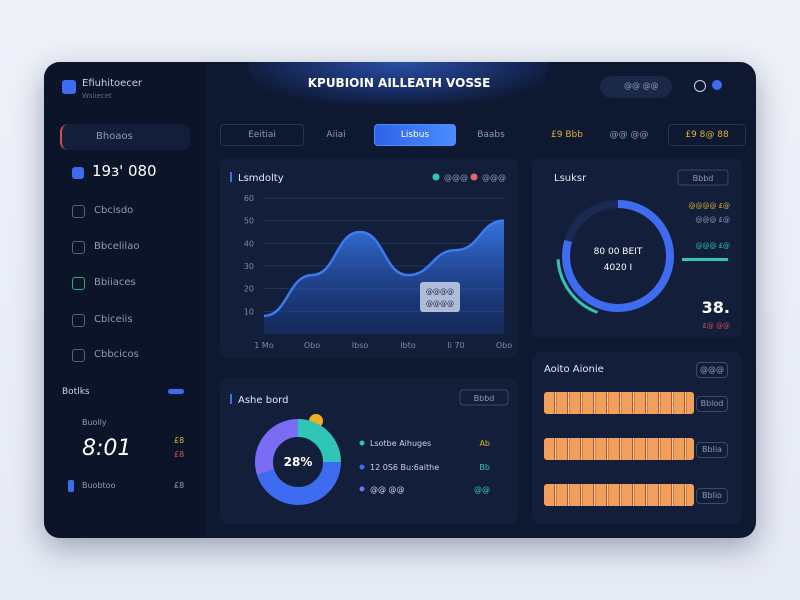 This screenshot has height=600, width=800. I want to click on row-button: Bblia, so click(712, 450).